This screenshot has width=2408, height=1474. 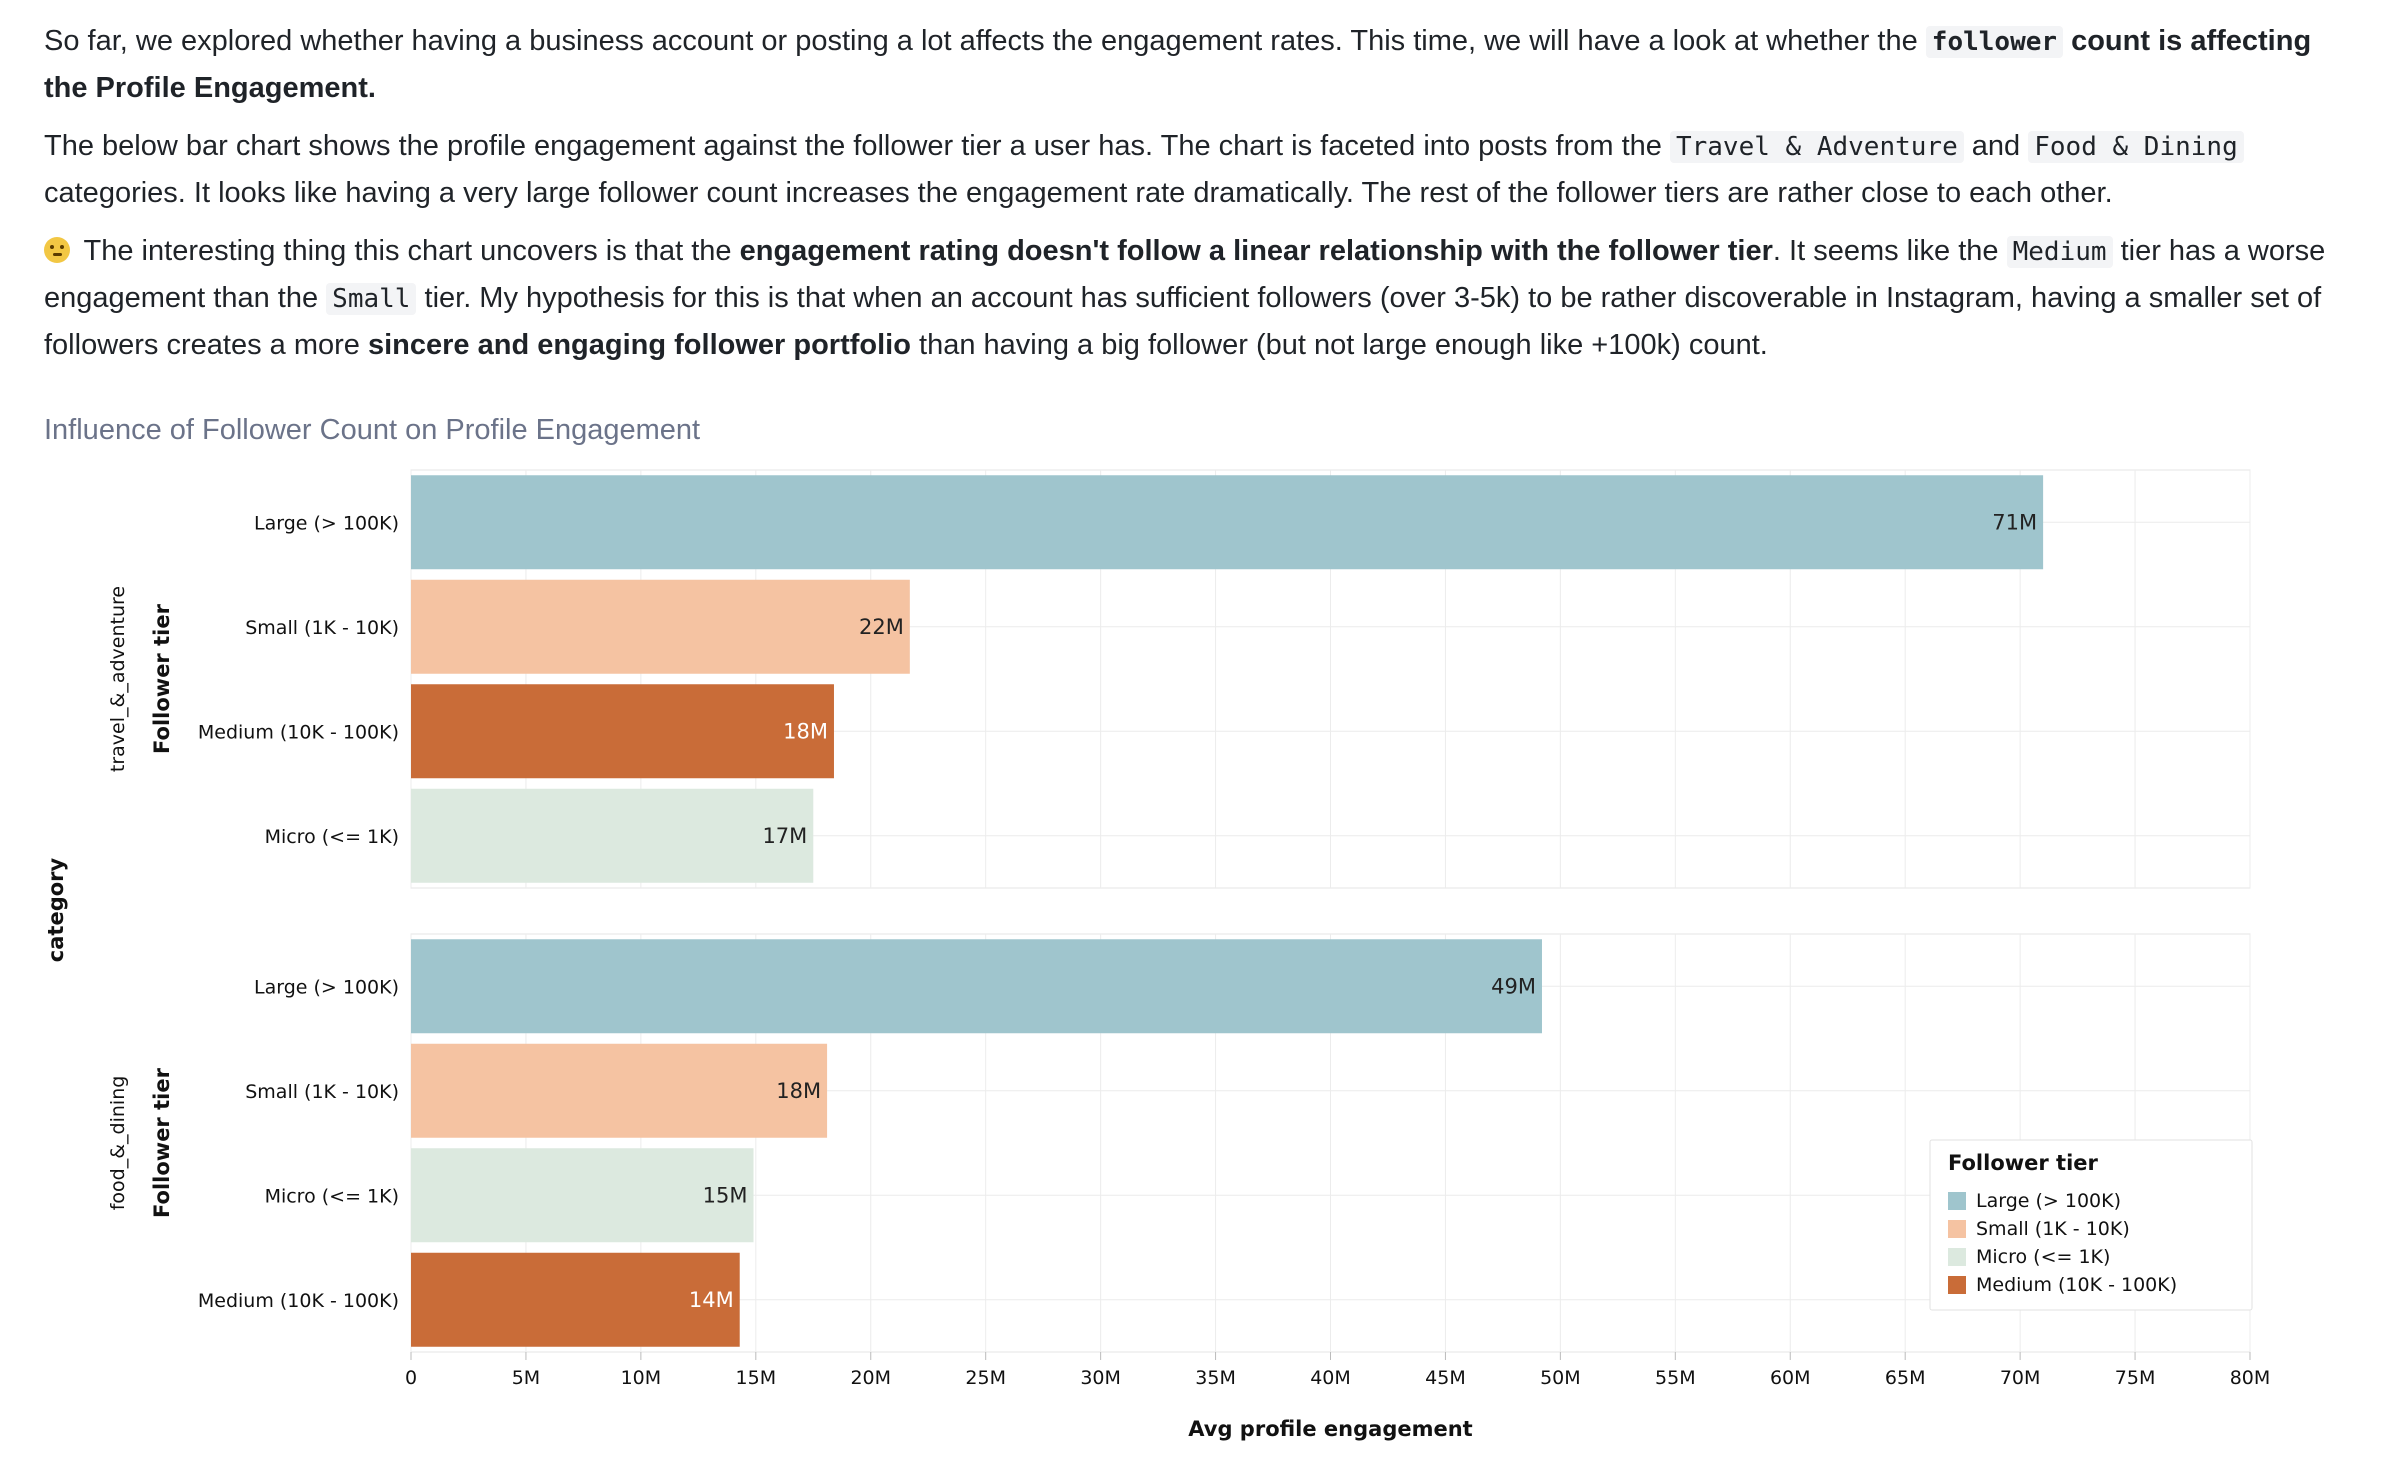 I want to click on x-tick-label: 50M, so click(x=1560, y=1378).